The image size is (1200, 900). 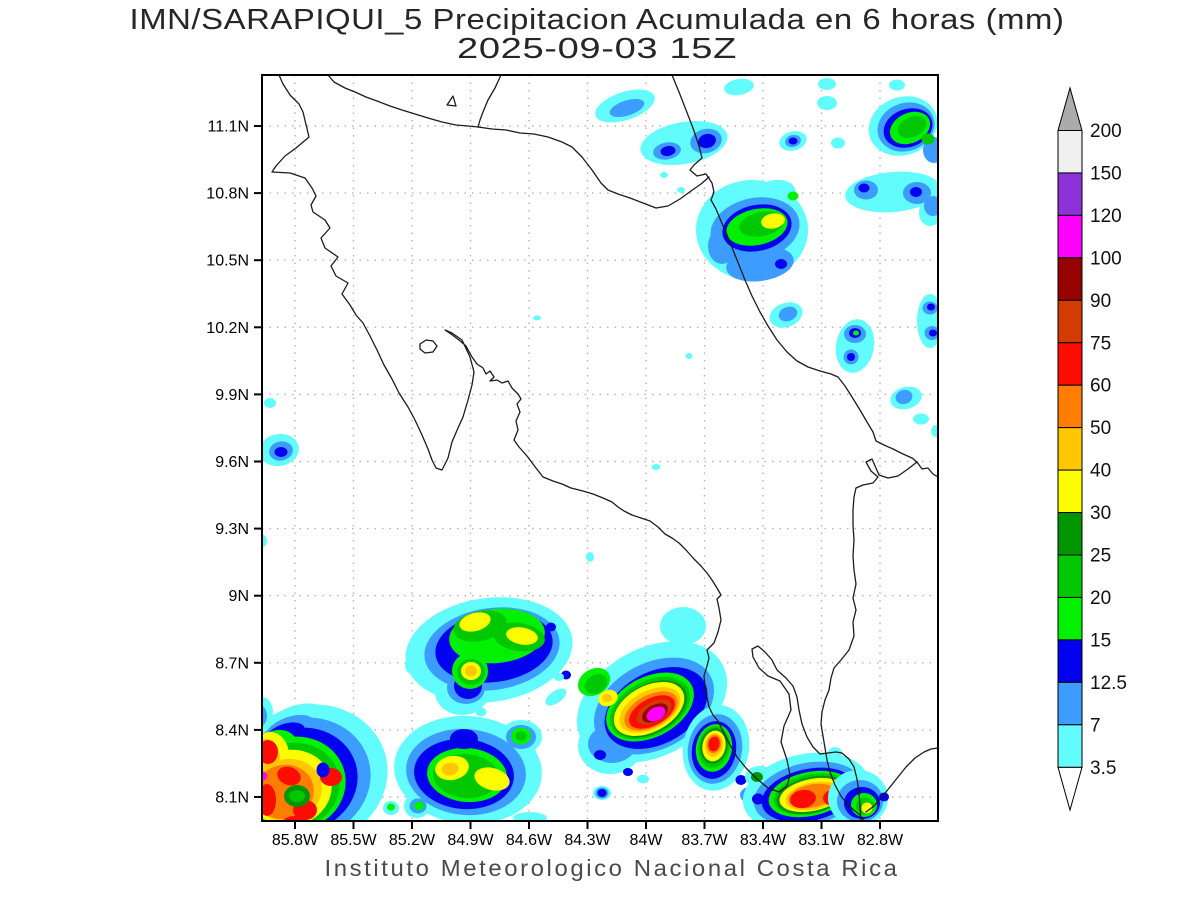 What do you see at coordinates (232, 395) in the screenshot?
I see `y-axis-tick-label: 9.9N` at bounding box center [232, 395].